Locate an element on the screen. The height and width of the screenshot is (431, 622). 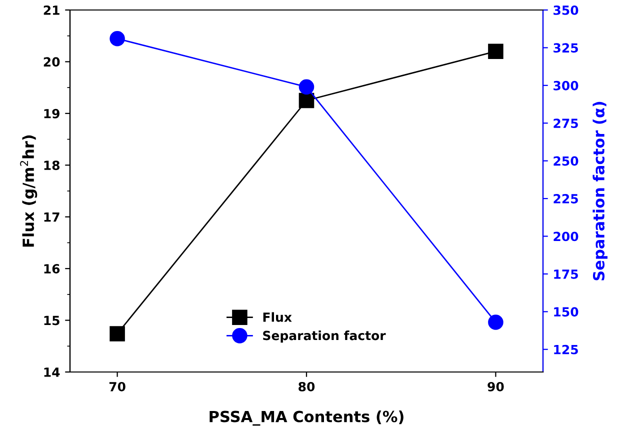
y2-tick-label: 175 is located at coordinates (566, 274).